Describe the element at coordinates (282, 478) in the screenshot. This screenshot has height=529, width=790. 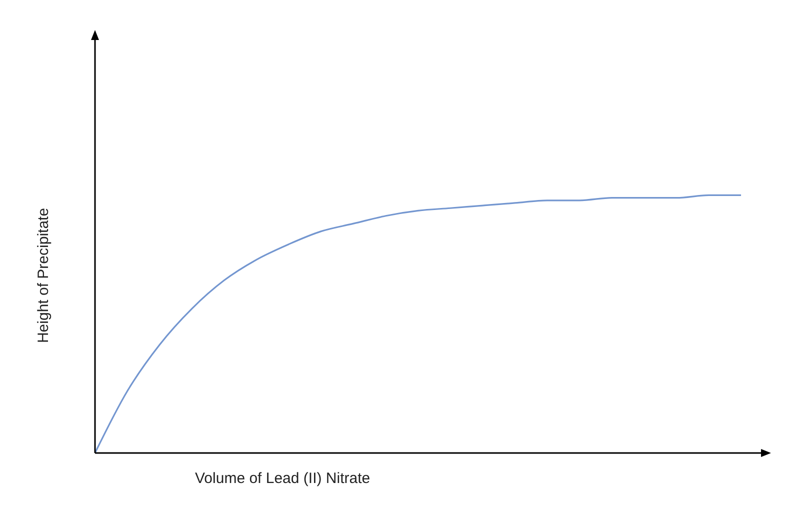
I see `x-axis-title: Volume of Lead (II) Nitrate` at that location.